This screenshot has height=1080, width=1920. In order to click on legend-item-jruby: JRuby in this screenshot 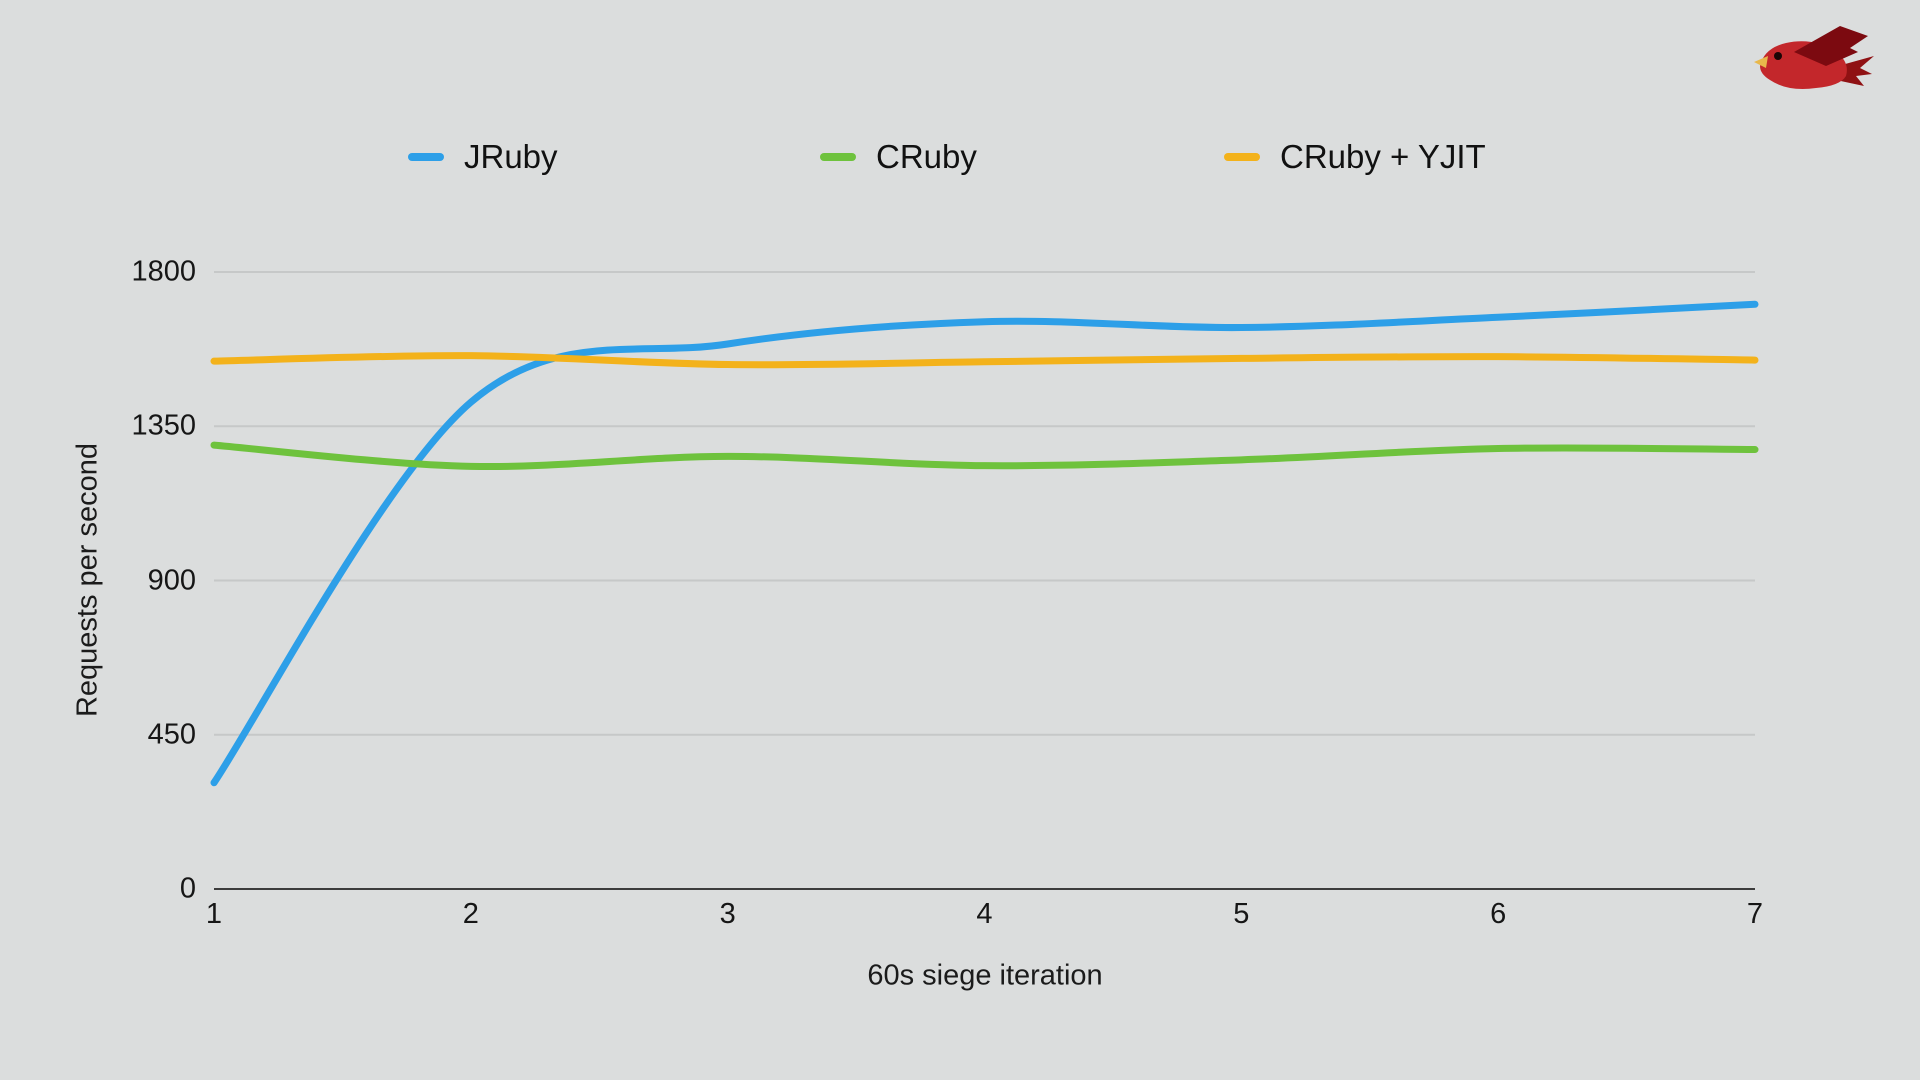, I will do `click(614, 157)`.